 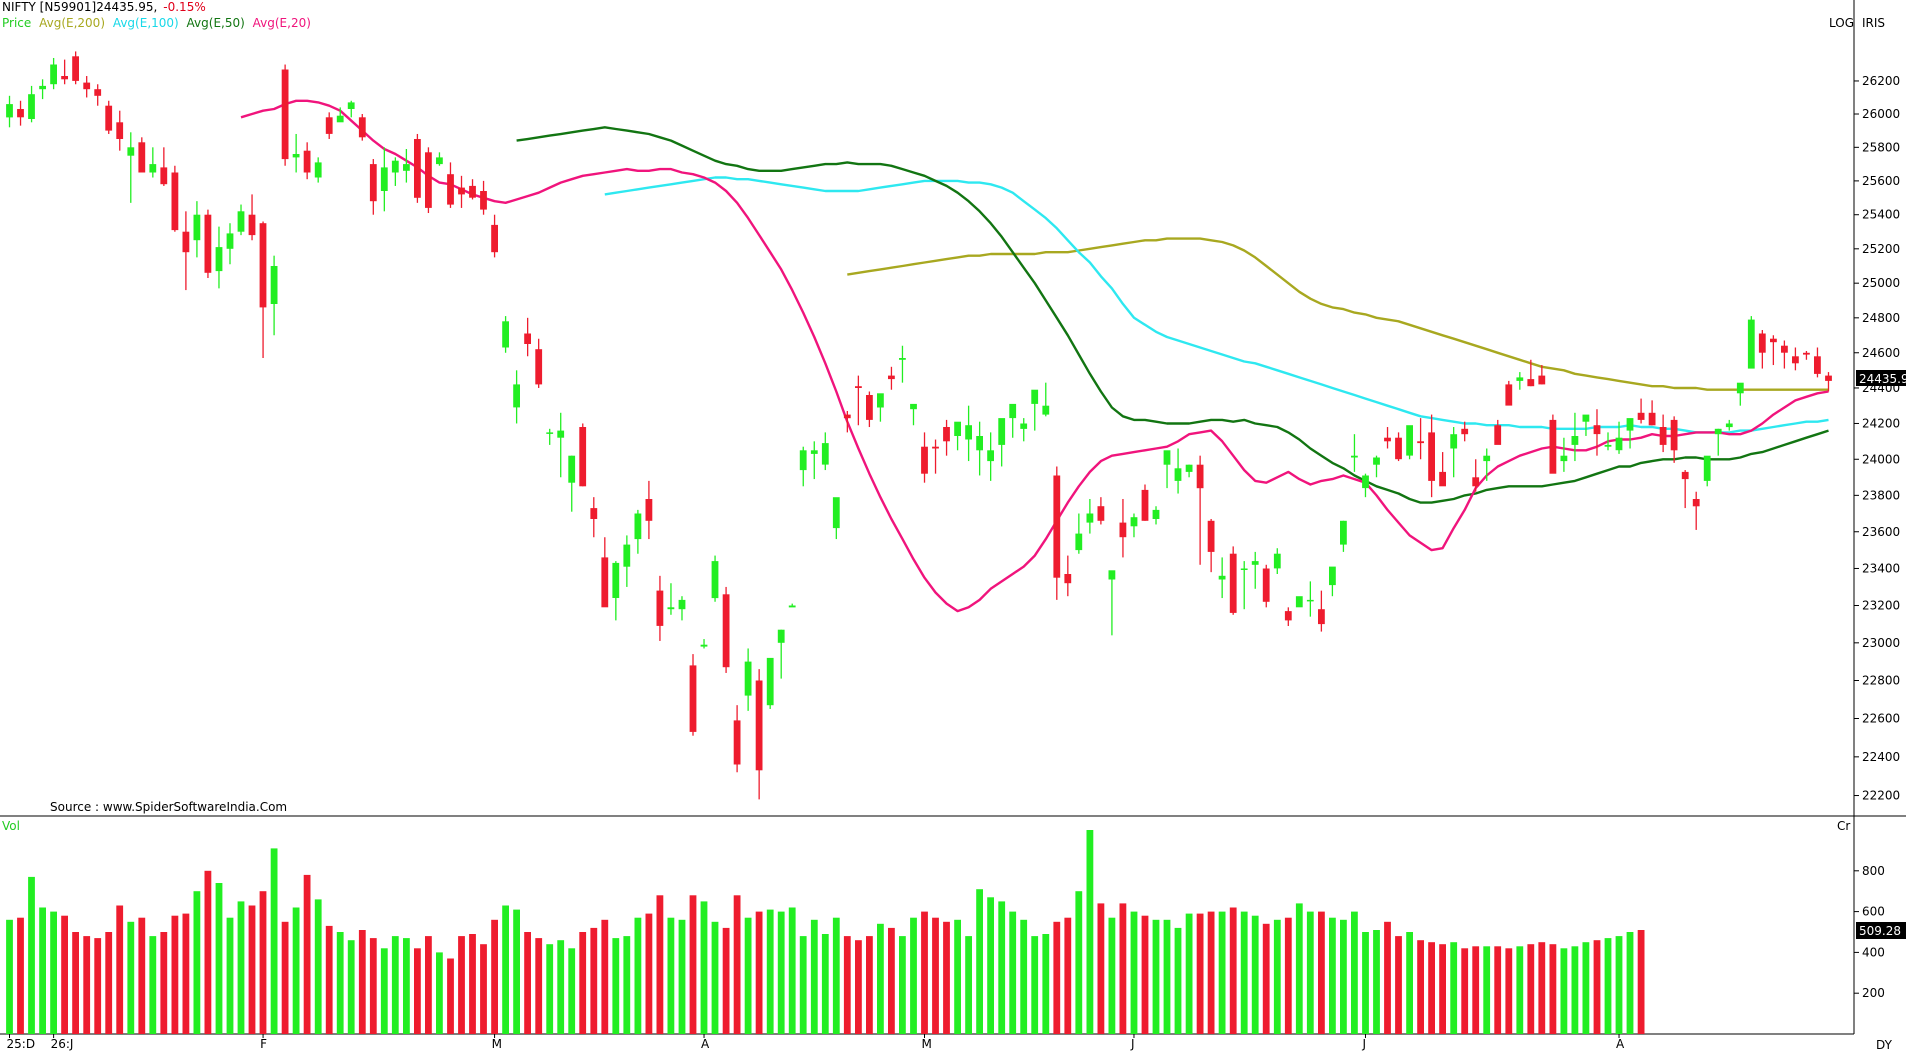 What do you see at coordinates (1881, 643) in the screenshot?
I see `price-tick-label: 23000` at bounding box center [1881, 643].